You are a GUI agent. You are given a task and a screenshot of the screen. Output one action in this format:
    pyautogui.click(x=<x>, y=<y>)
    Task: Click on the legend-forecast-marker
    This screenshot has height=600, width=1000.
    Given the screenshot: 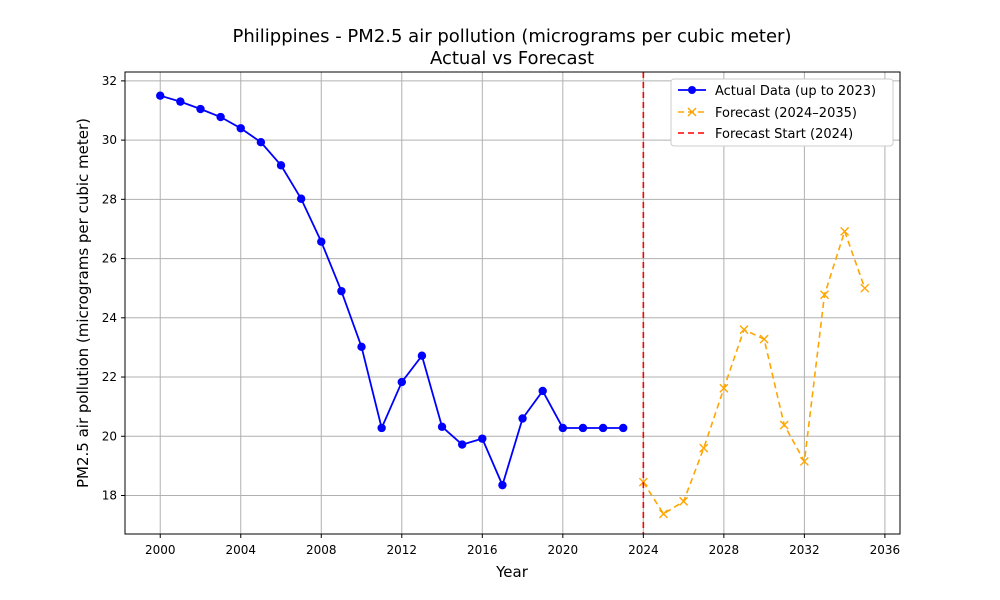 What is the action you would take?
    pyautogui.click(x=692, y=112)
    